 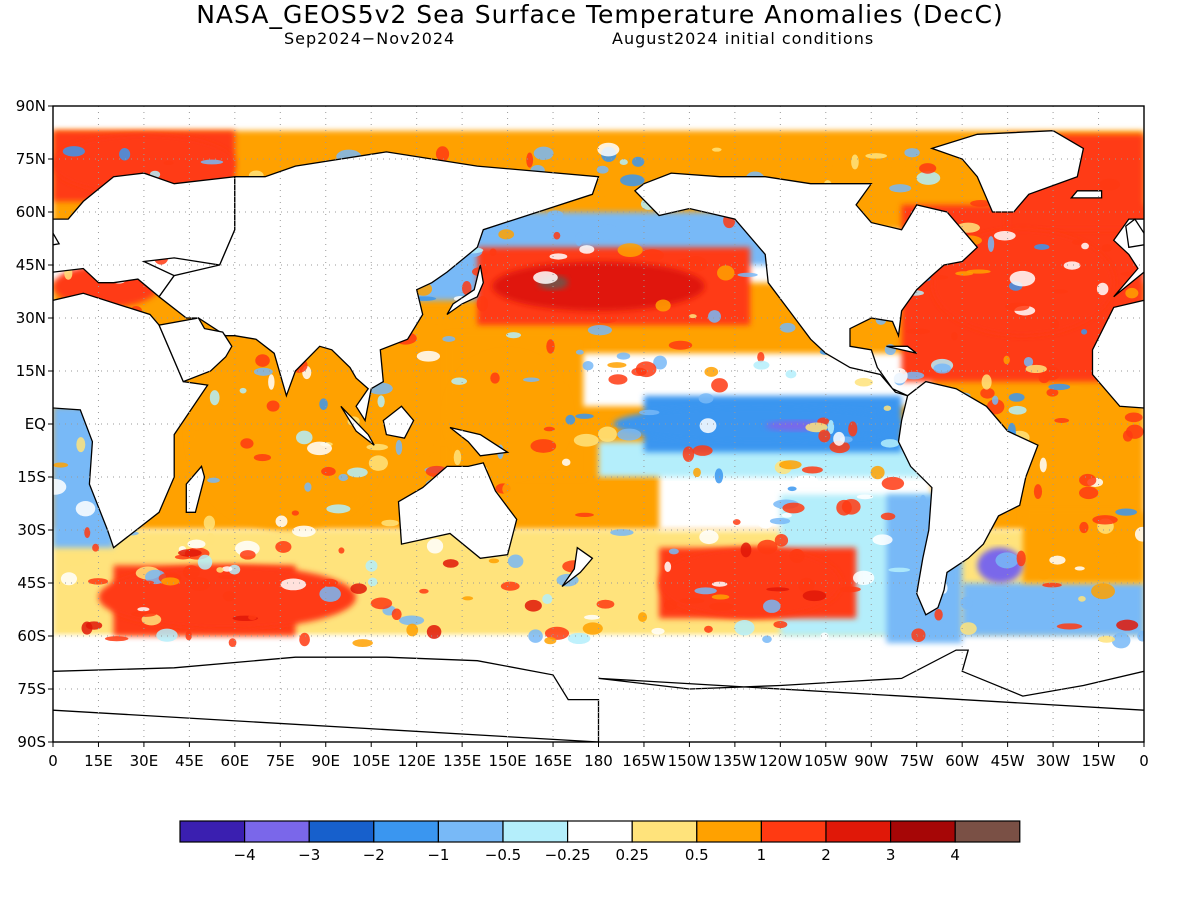 What do you see at coordinates (462, 761) in the screenshot?
I see `x-tick-label: 135E` at bounding box center [462, 761].